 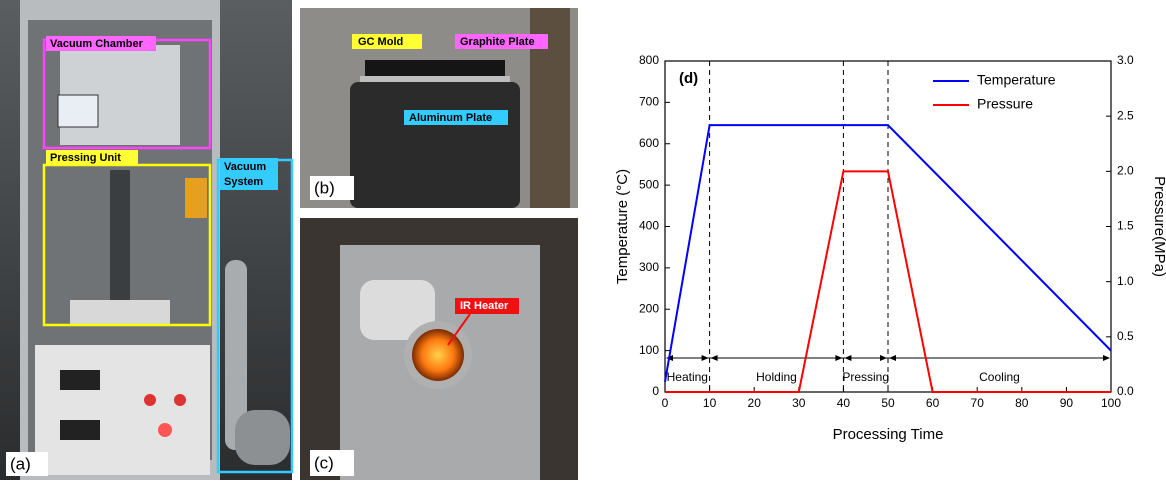 What do you see at coordinates (844, 403) in the screenshot?
I see `x-tick-label: 40` at bounding box center [844, 403].